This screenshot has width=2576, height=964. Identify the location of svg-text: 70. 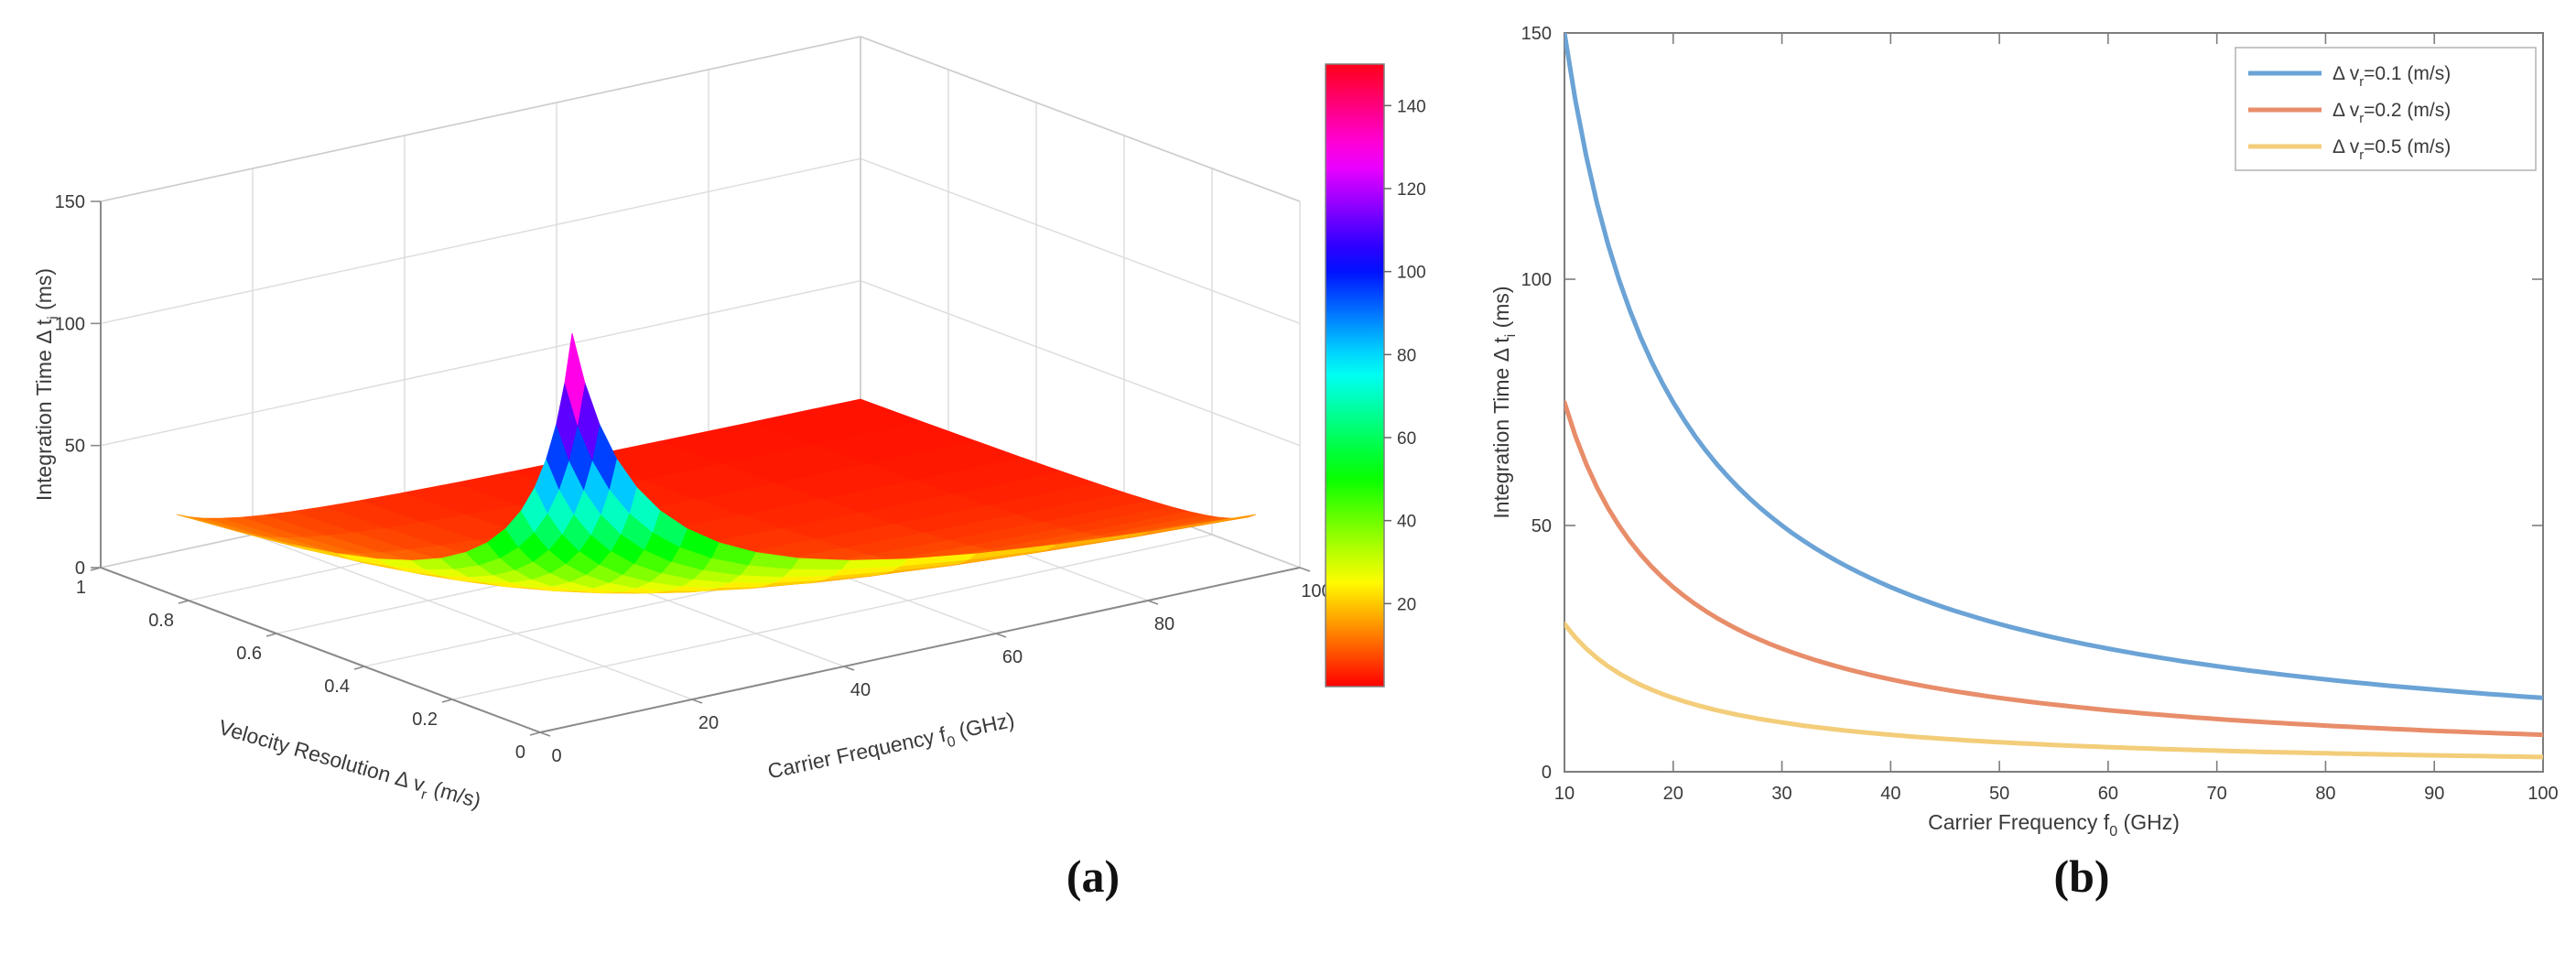
(2217, 794).